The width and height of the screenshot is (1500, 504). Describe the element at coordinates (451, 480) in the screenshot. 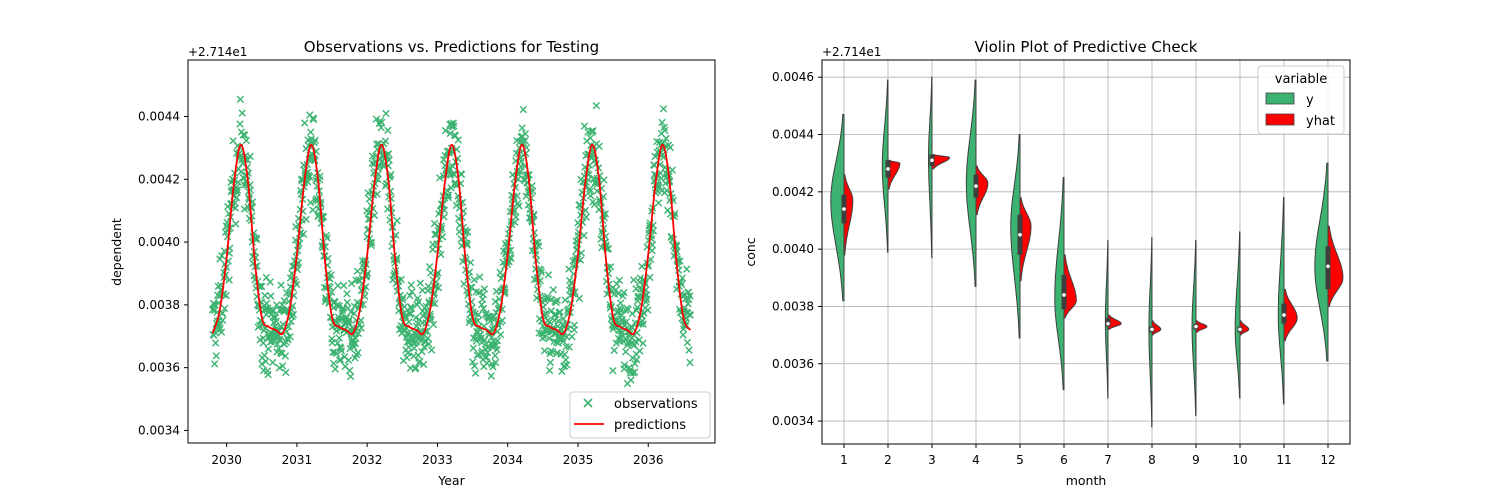

I see `left-x-axis-label: Year` at that location.